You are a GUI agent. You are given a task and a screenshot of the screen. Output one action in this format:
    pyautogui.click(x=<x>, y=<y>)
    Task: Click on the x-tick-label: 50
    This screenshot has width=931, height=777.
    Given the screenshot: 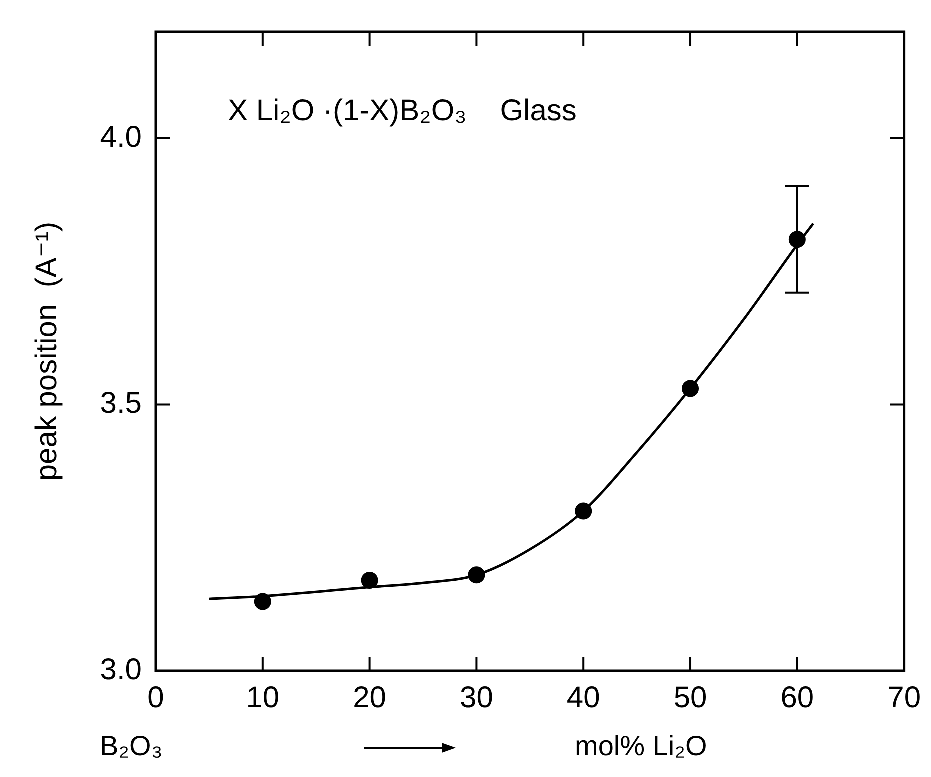 What is the action you would take?
    pyautogui.click(x=691, y=697)
    